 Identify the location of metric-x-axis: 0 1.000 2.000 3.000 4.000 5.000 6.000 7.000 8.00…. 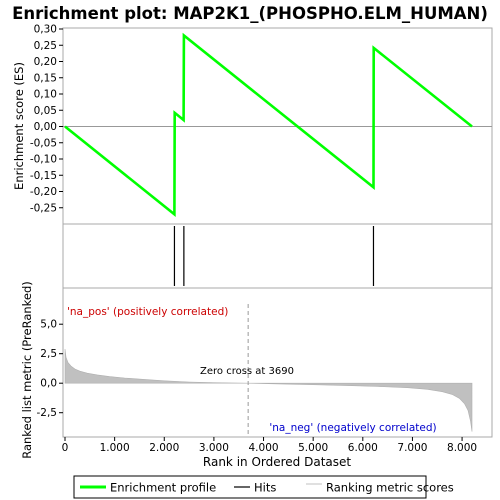
(269, 445).